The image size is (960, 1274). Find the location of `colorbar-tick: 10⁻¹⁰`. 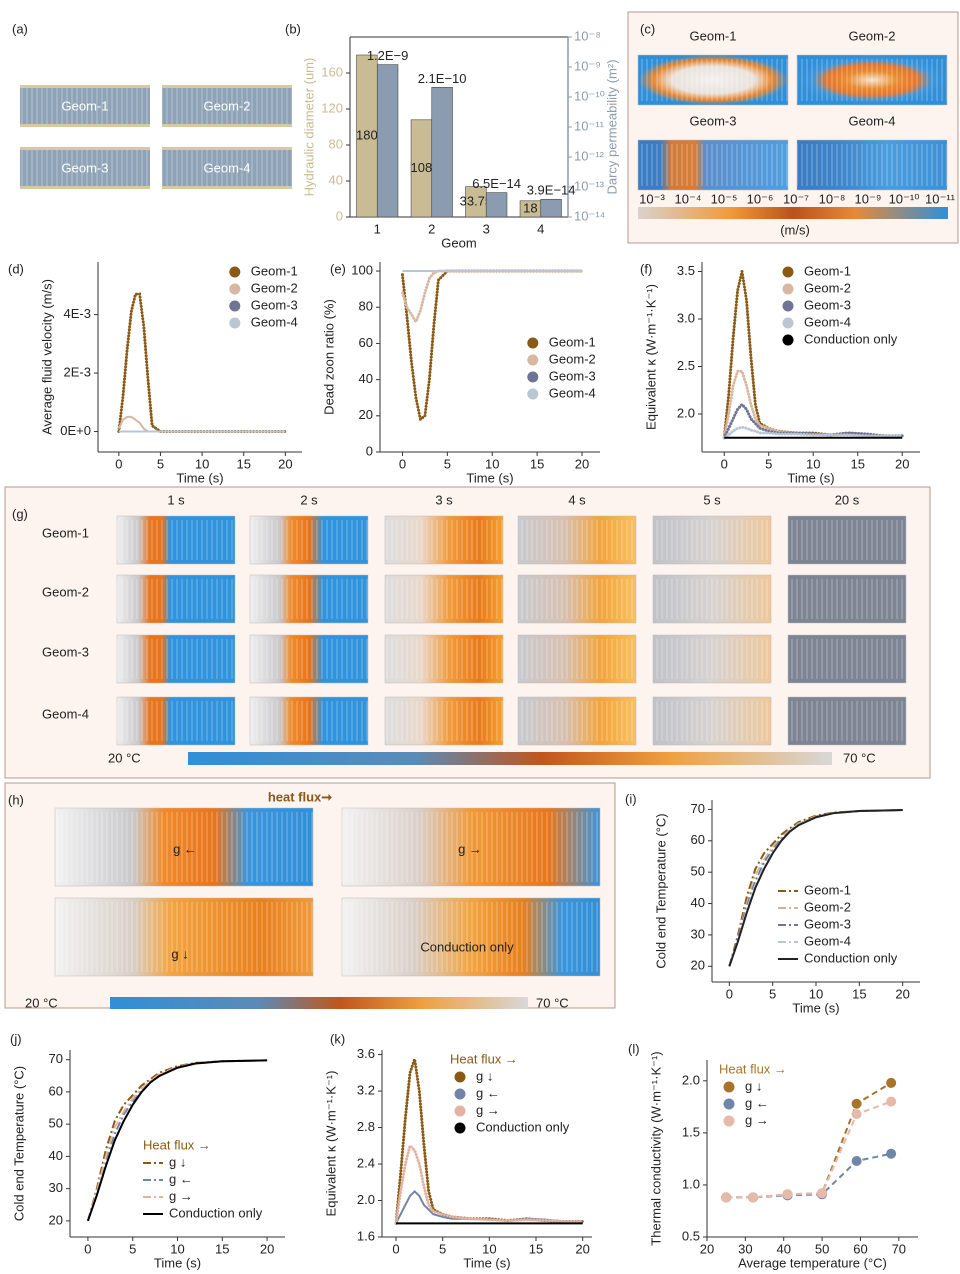

colorbar-tick: 10⁻¹⁰ is located at coordinates (904, 198).